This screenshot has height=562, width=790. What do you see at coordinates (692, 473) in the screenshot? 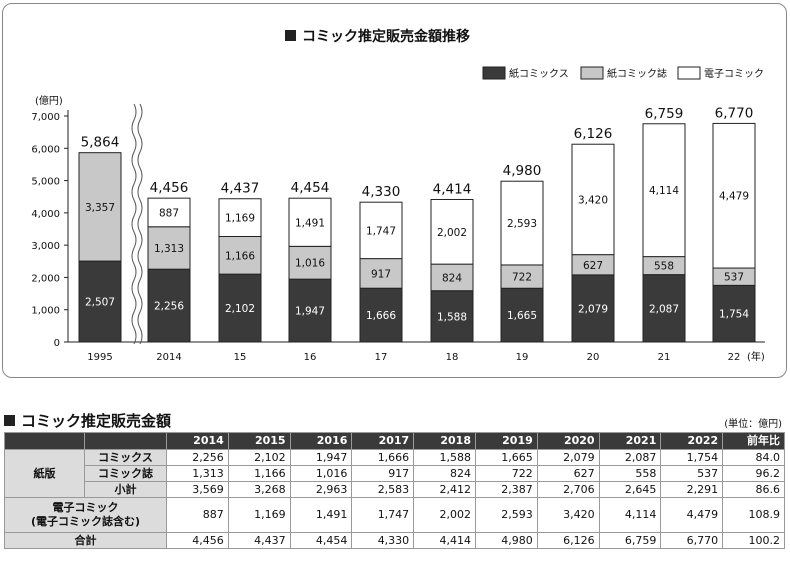
I see `table-cell: 537` at bounding box center [692, 473].